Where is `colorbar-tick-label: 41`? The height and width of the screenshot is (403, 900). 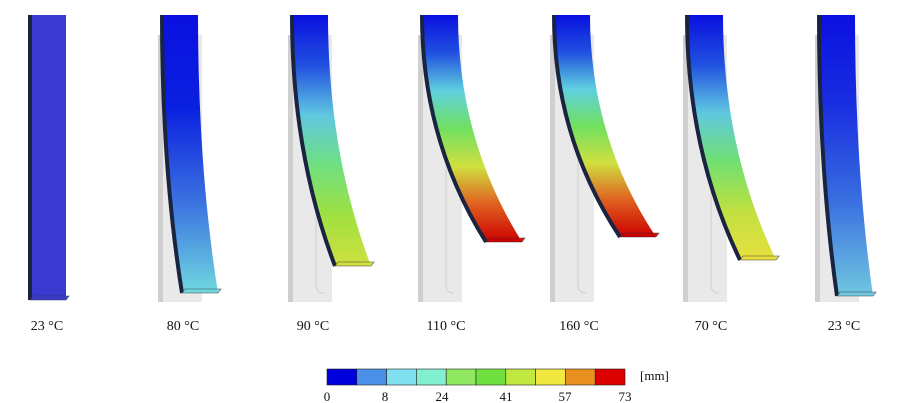 colorbar-tick-label: 41 is located at coordinates (506, 396).